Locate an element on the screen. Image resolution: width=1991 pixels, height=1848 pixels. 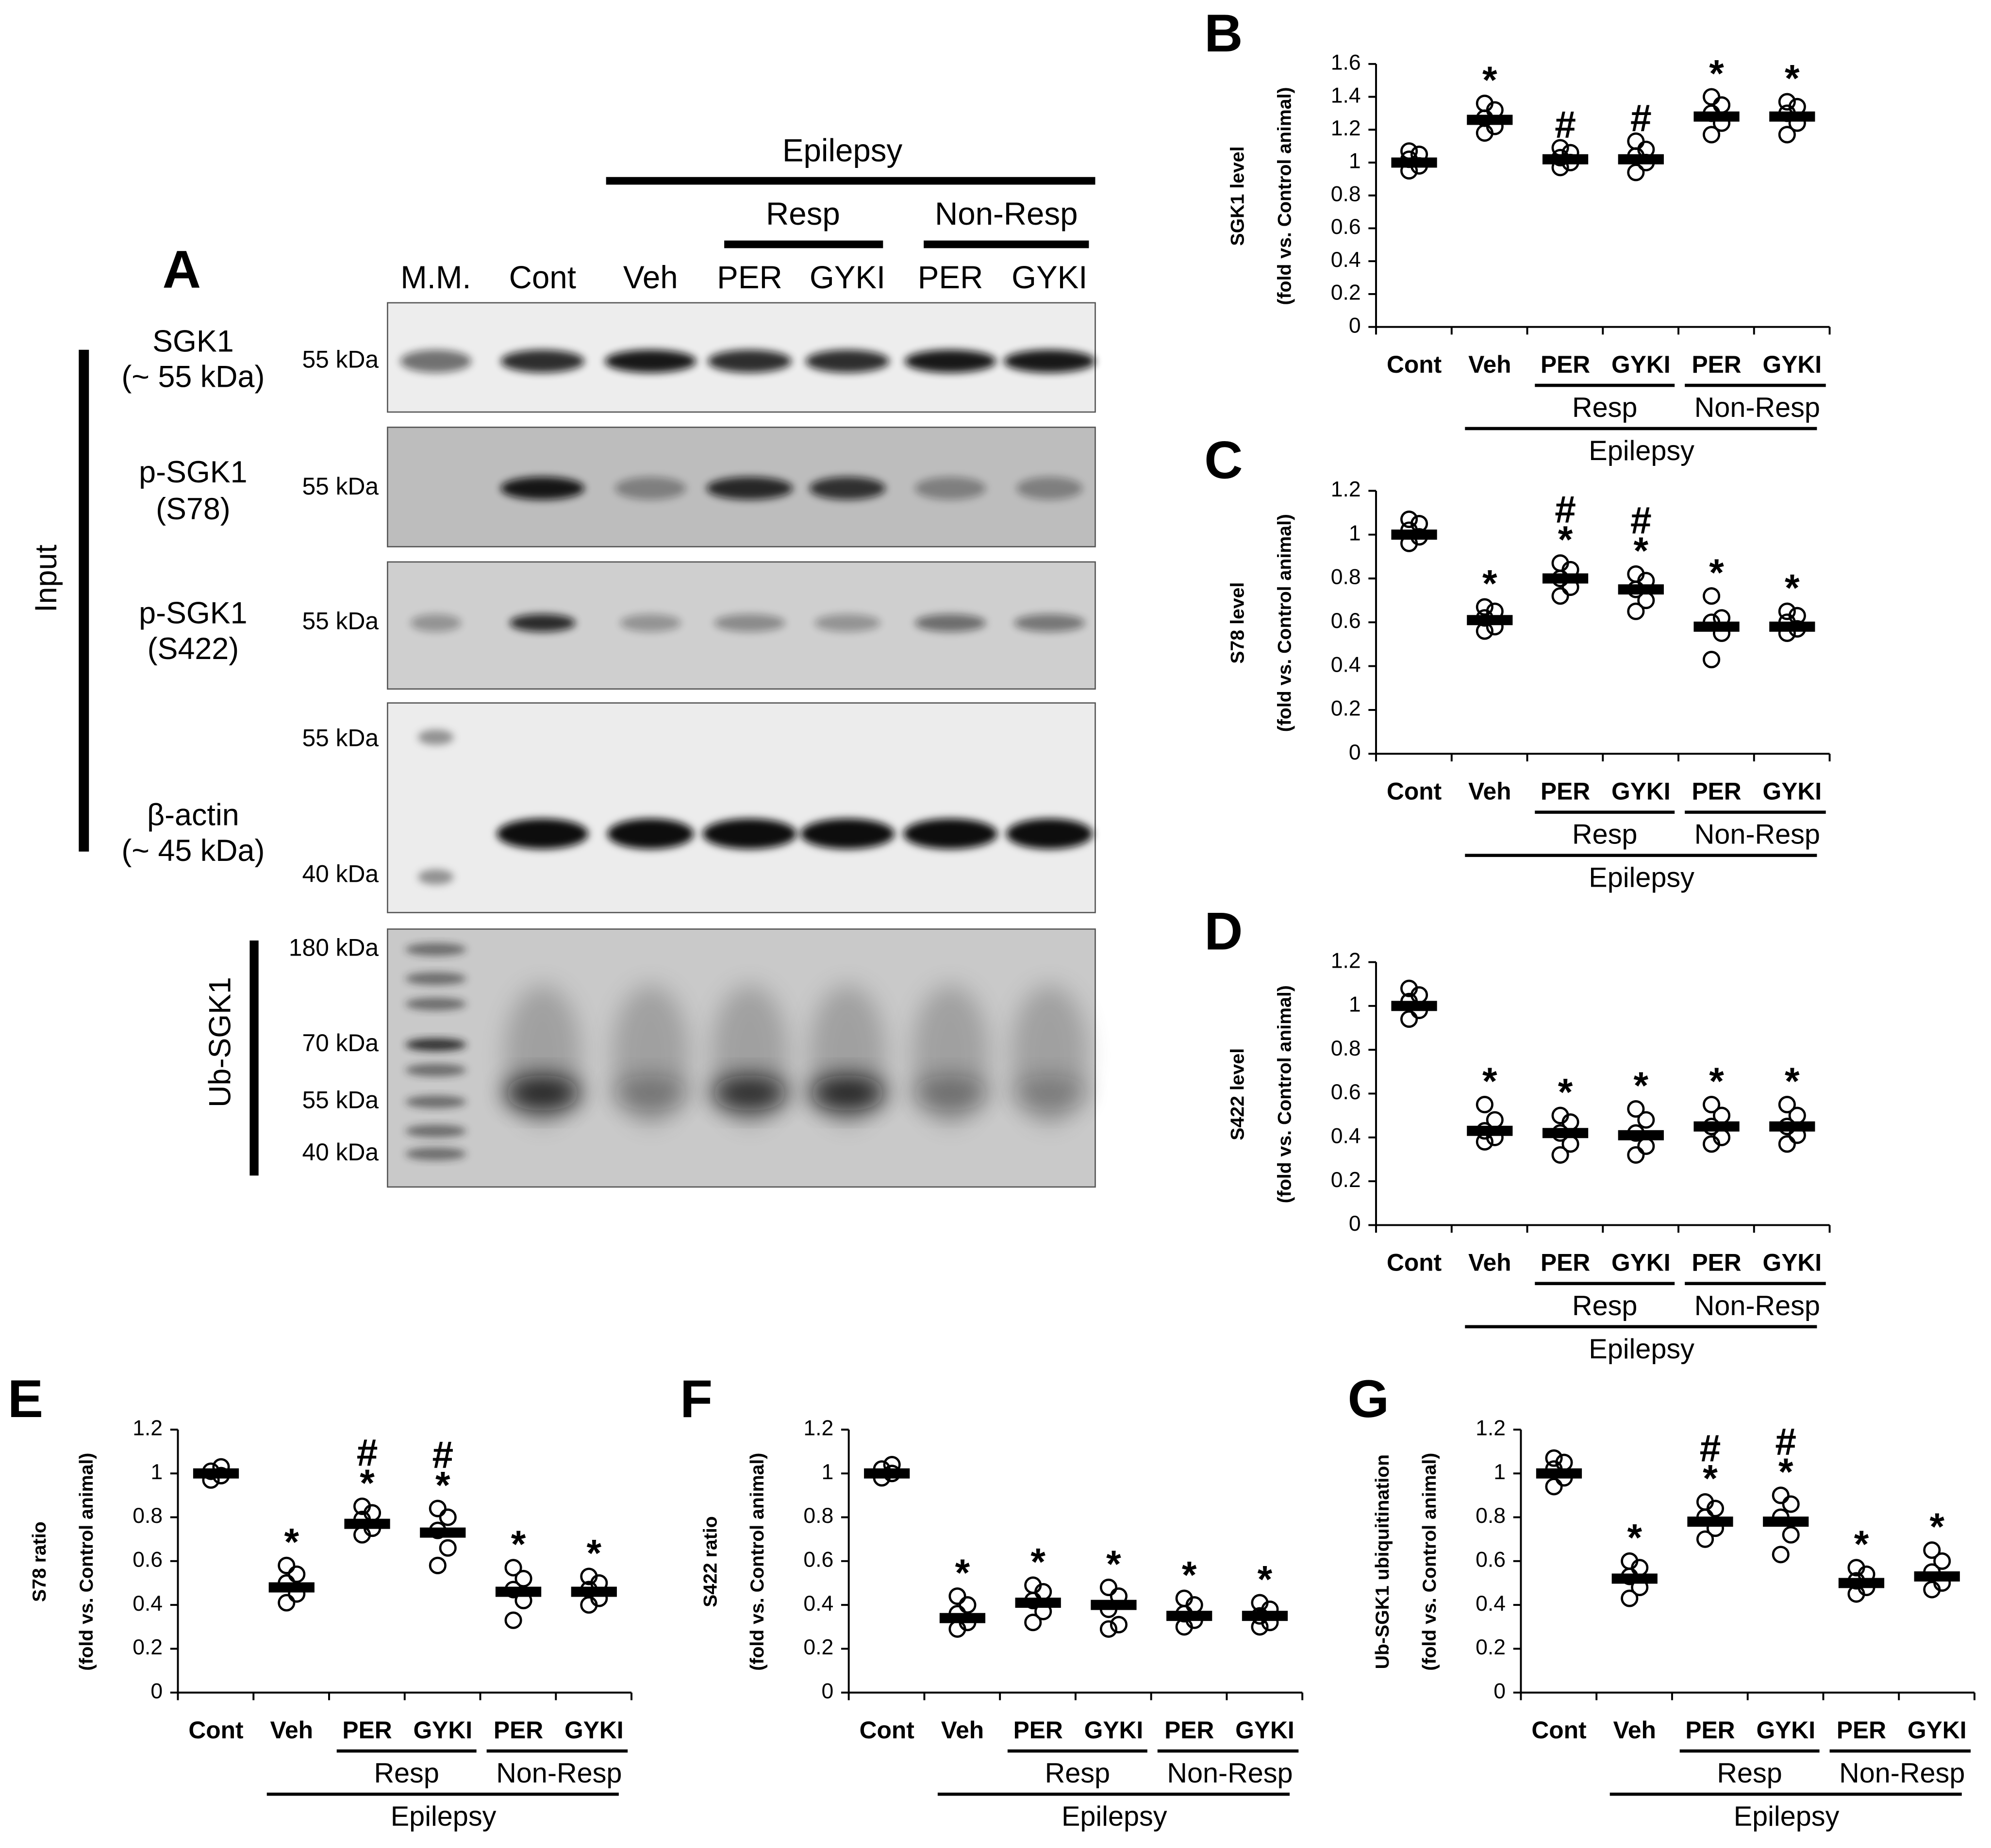
lane-label: GYKI is located at coordinates (847, 277).